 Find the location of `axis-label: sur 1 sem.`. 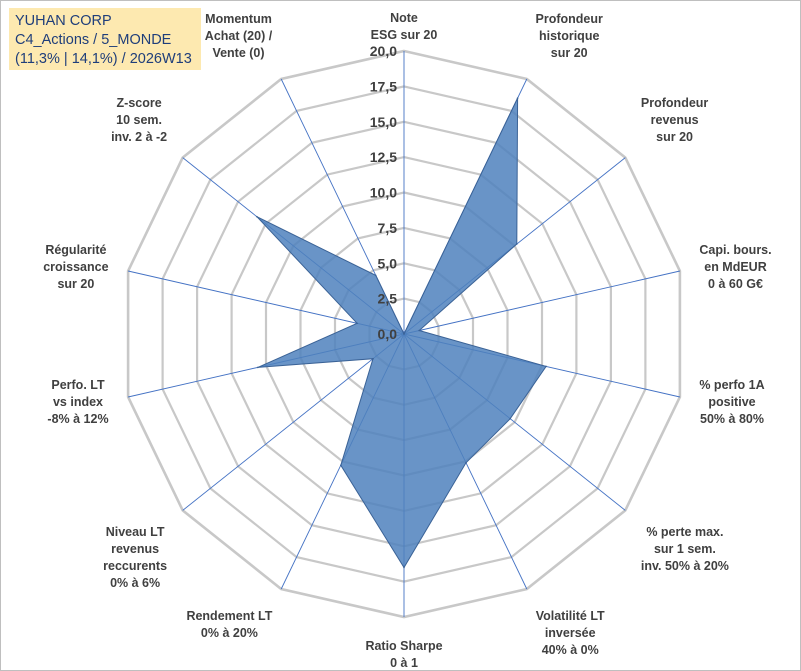

axis-label: sur 1 sem. is located at coordinates (685, 549).